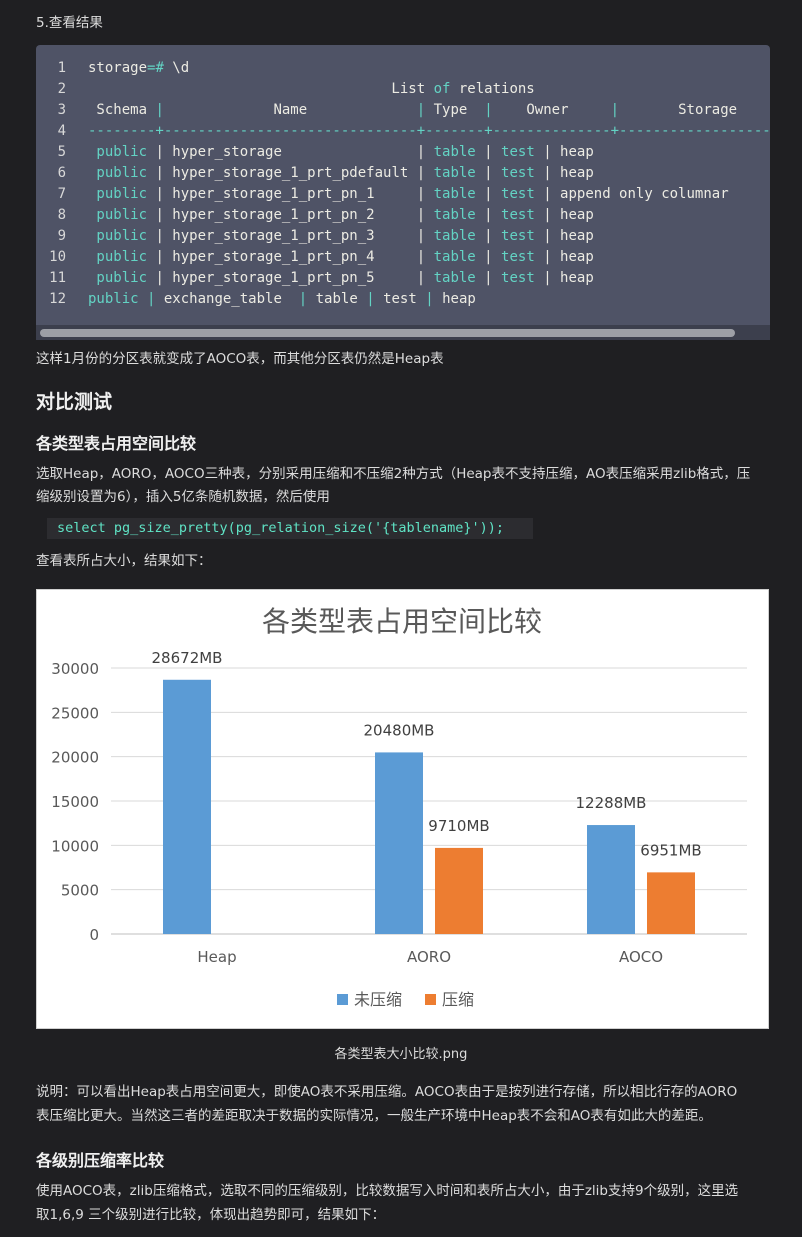 Image resolution: width=802 pixels, height=1237 pixels. What do you see at coordinates (57, 278) in the screenshot?
I see `line-number: 11` at bounding box center [57, 278].